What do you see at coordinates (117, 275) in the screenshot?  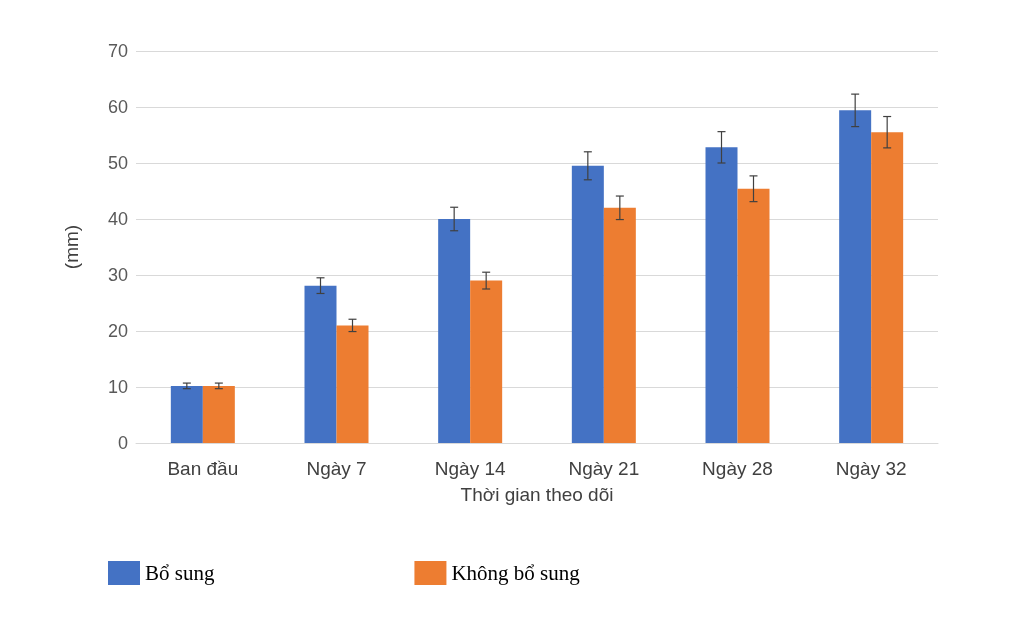 I see `y-tick-label: 30` at bounding box center [117, 275].